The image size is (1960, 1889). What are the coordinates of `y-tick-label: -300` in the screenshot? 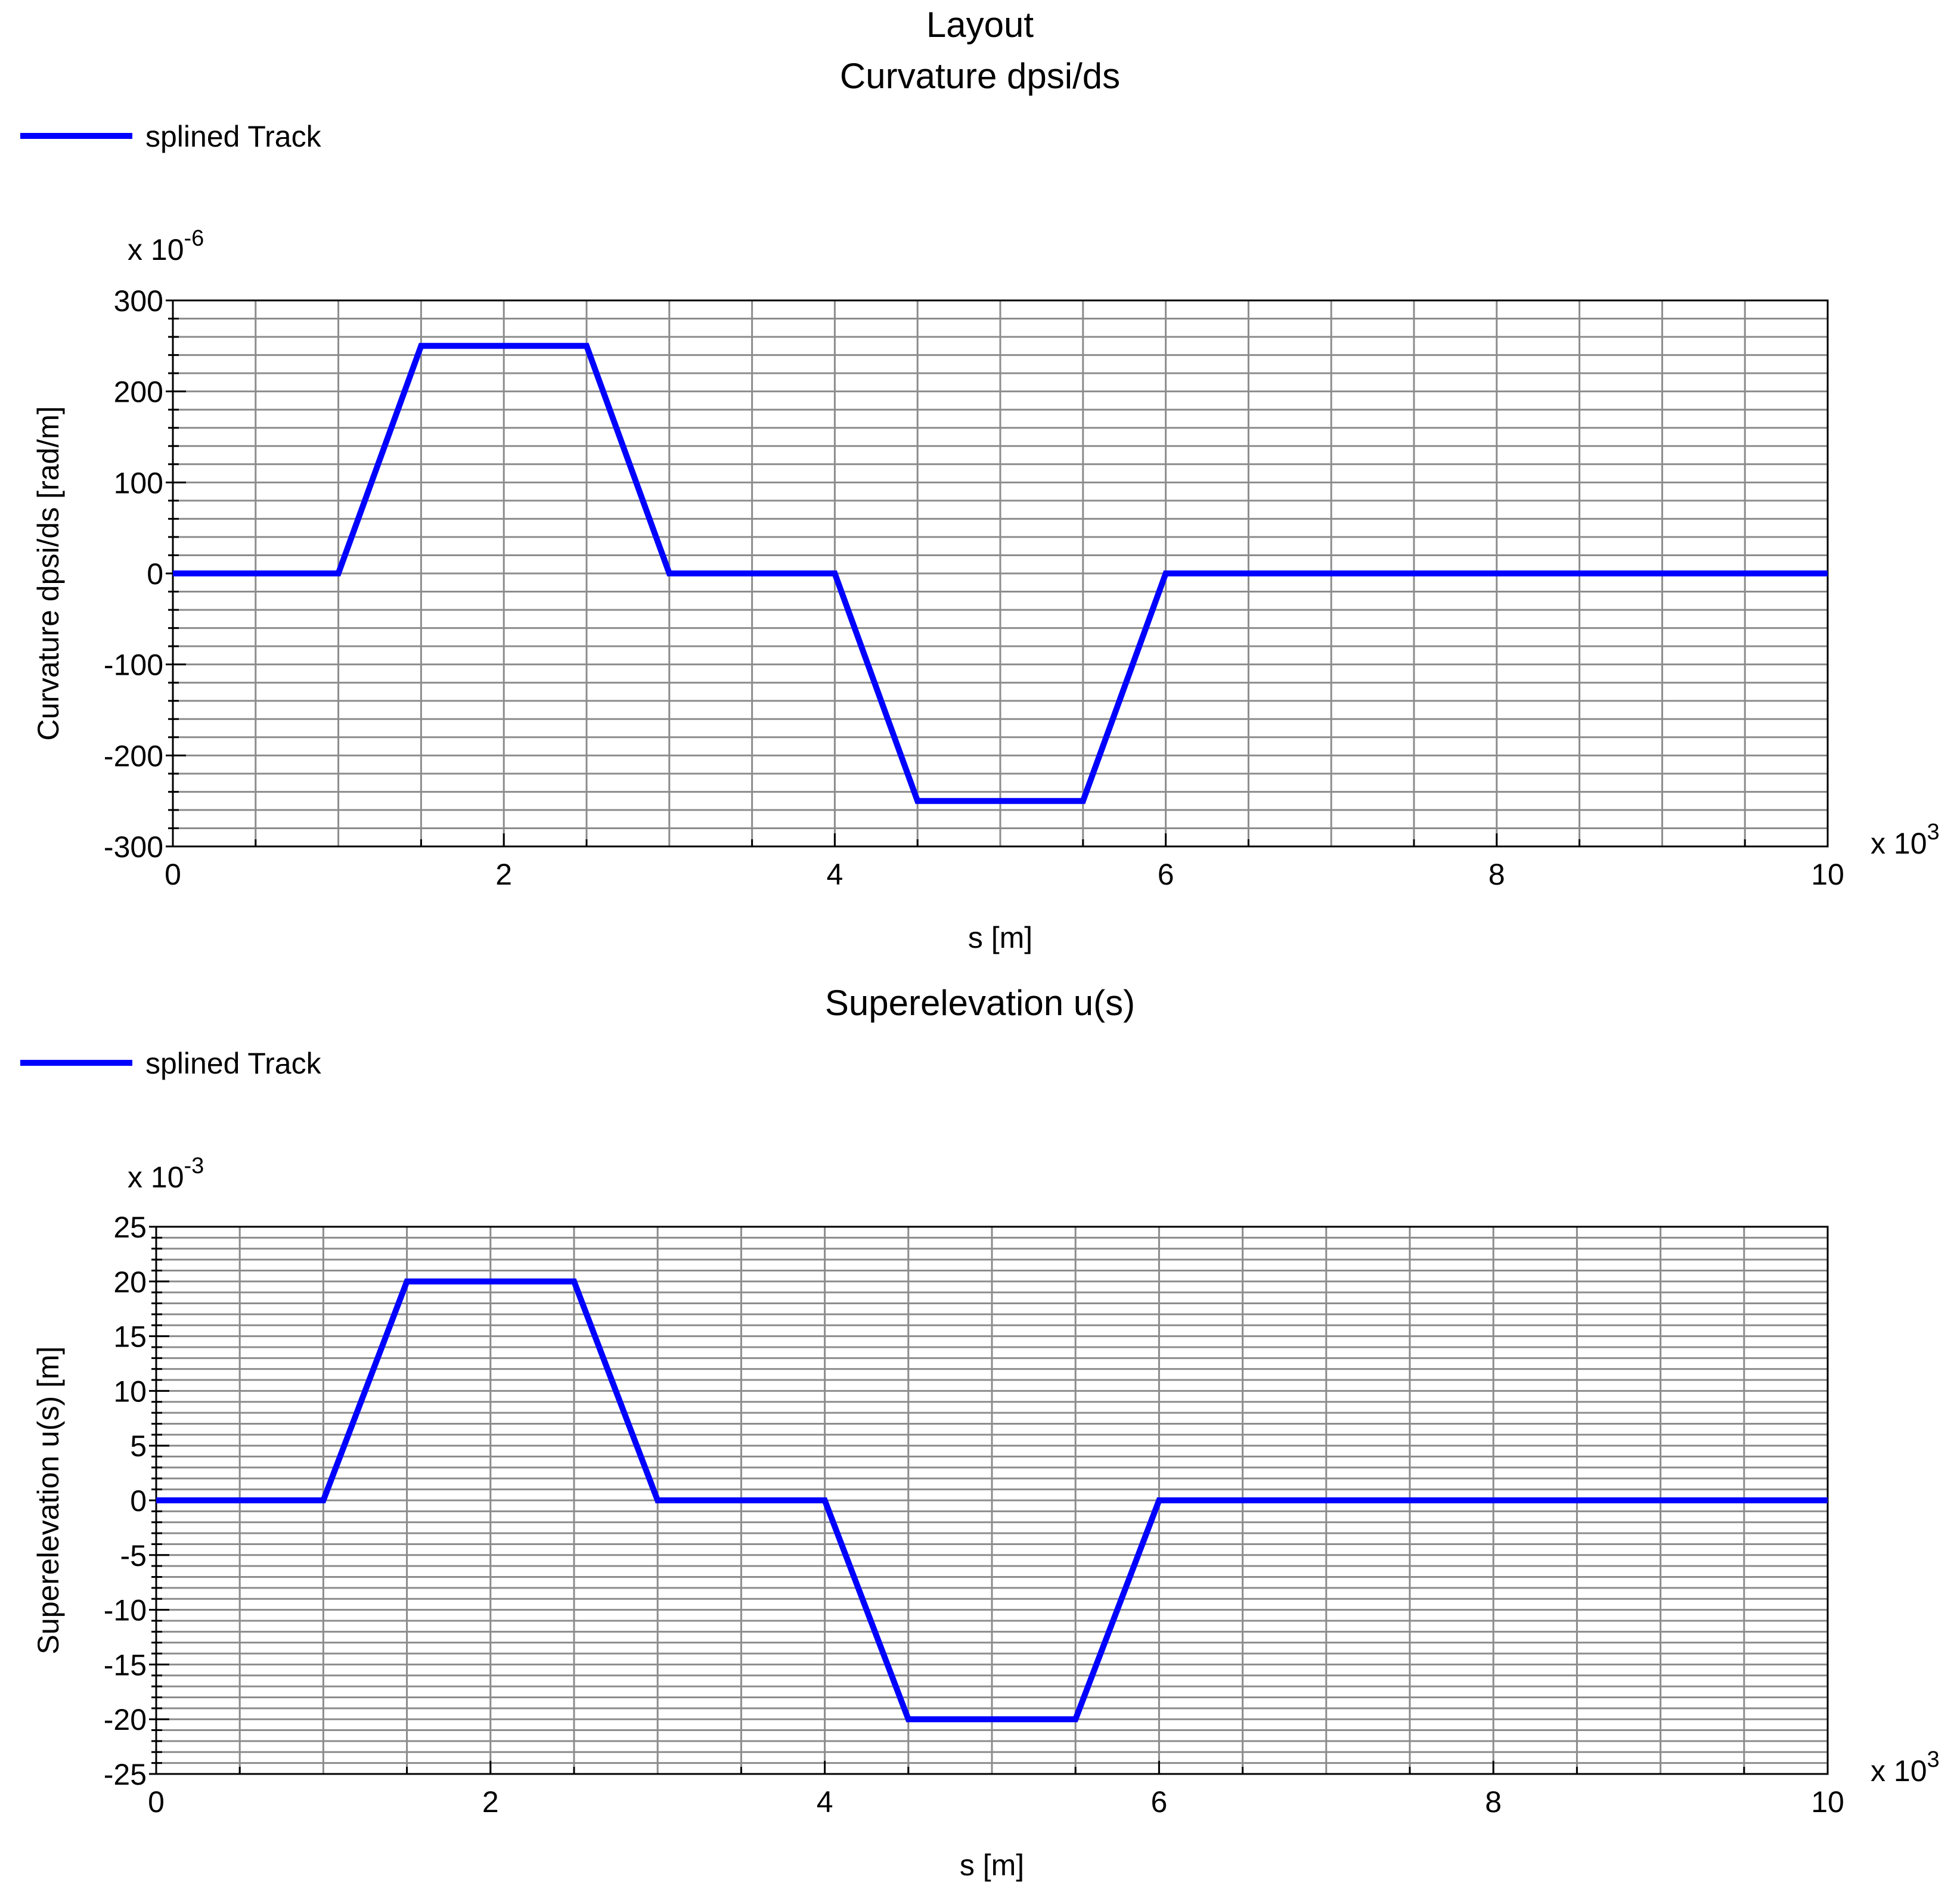 It's located at (133, 847).